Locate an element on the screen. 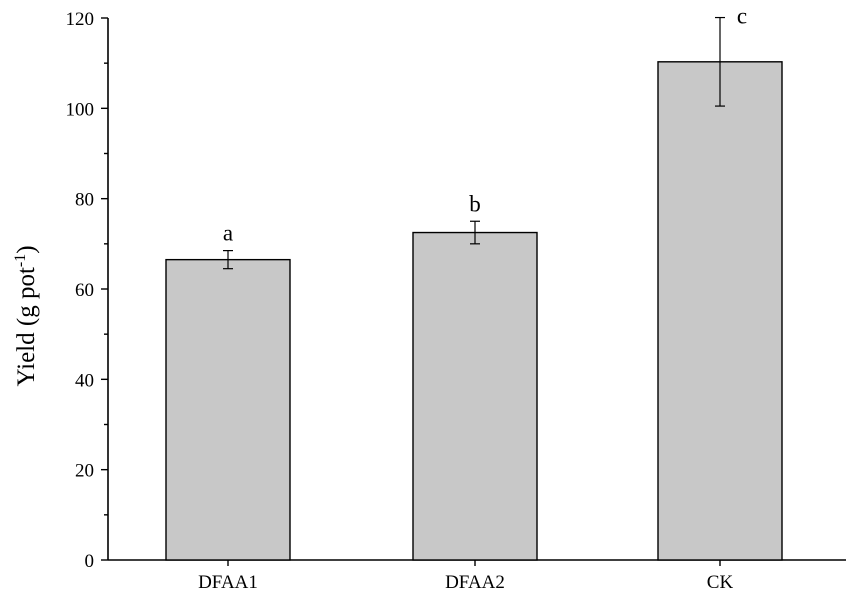 The width and height of the screenshot is (851, 597). x-tick-label-dfaa2: DFAA2 is located at coordinates (475, 582).